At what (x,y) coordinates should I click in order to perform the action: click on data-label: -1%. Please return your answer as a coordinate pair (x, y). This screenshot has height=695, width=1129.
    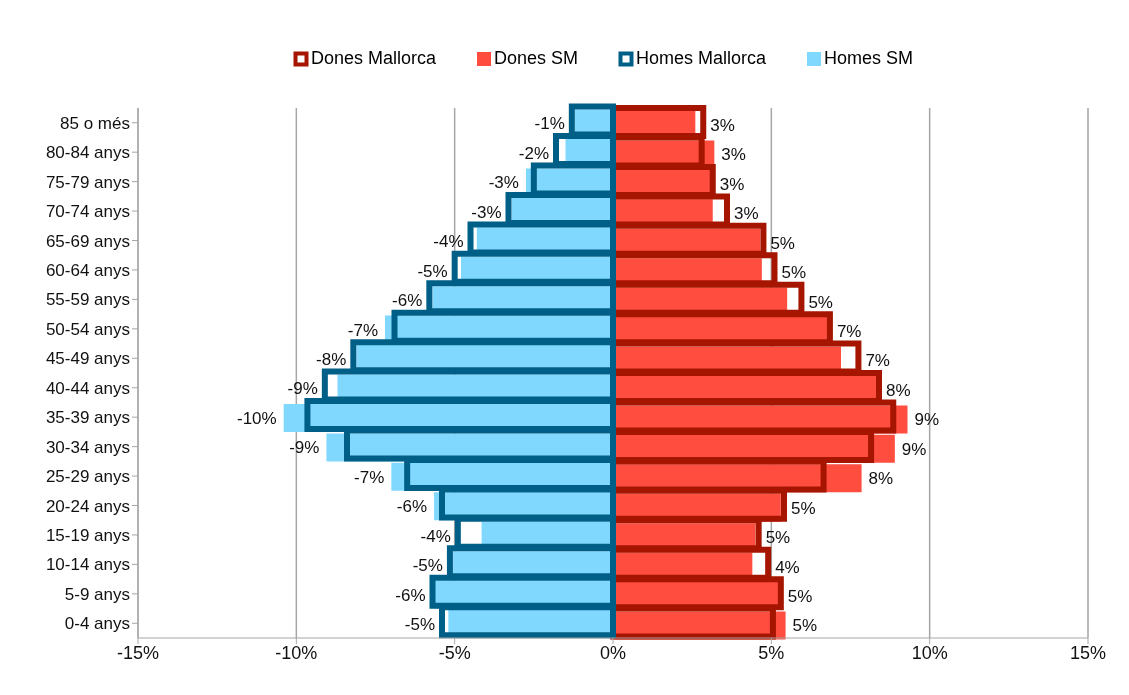
    Looking at the image, I should click on (549, 124).